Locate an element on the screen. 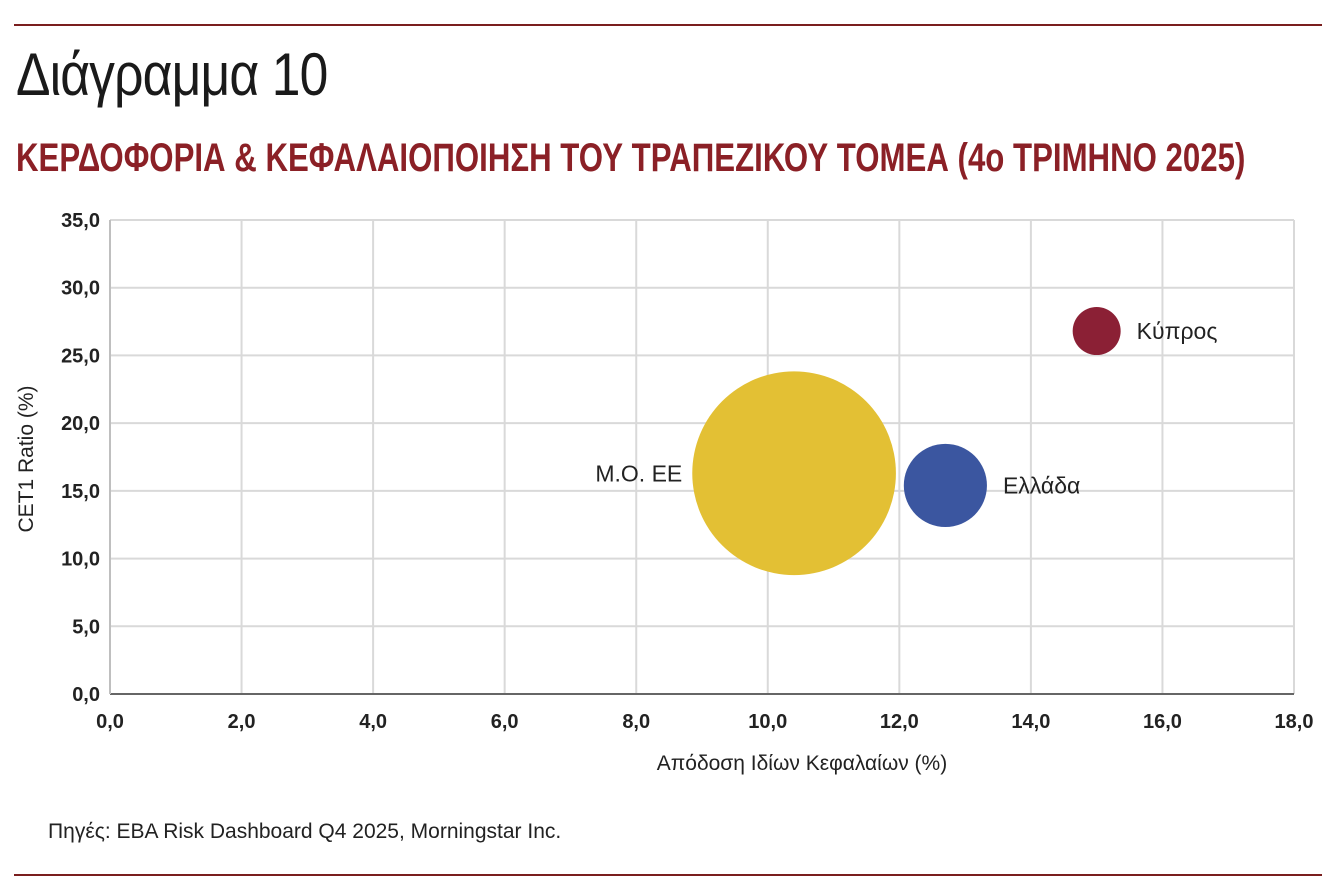 The width and height of the screenshot is (1344, 895). y-axis-label: CET1 Ratio (%) is located at coordinates (26, 458).